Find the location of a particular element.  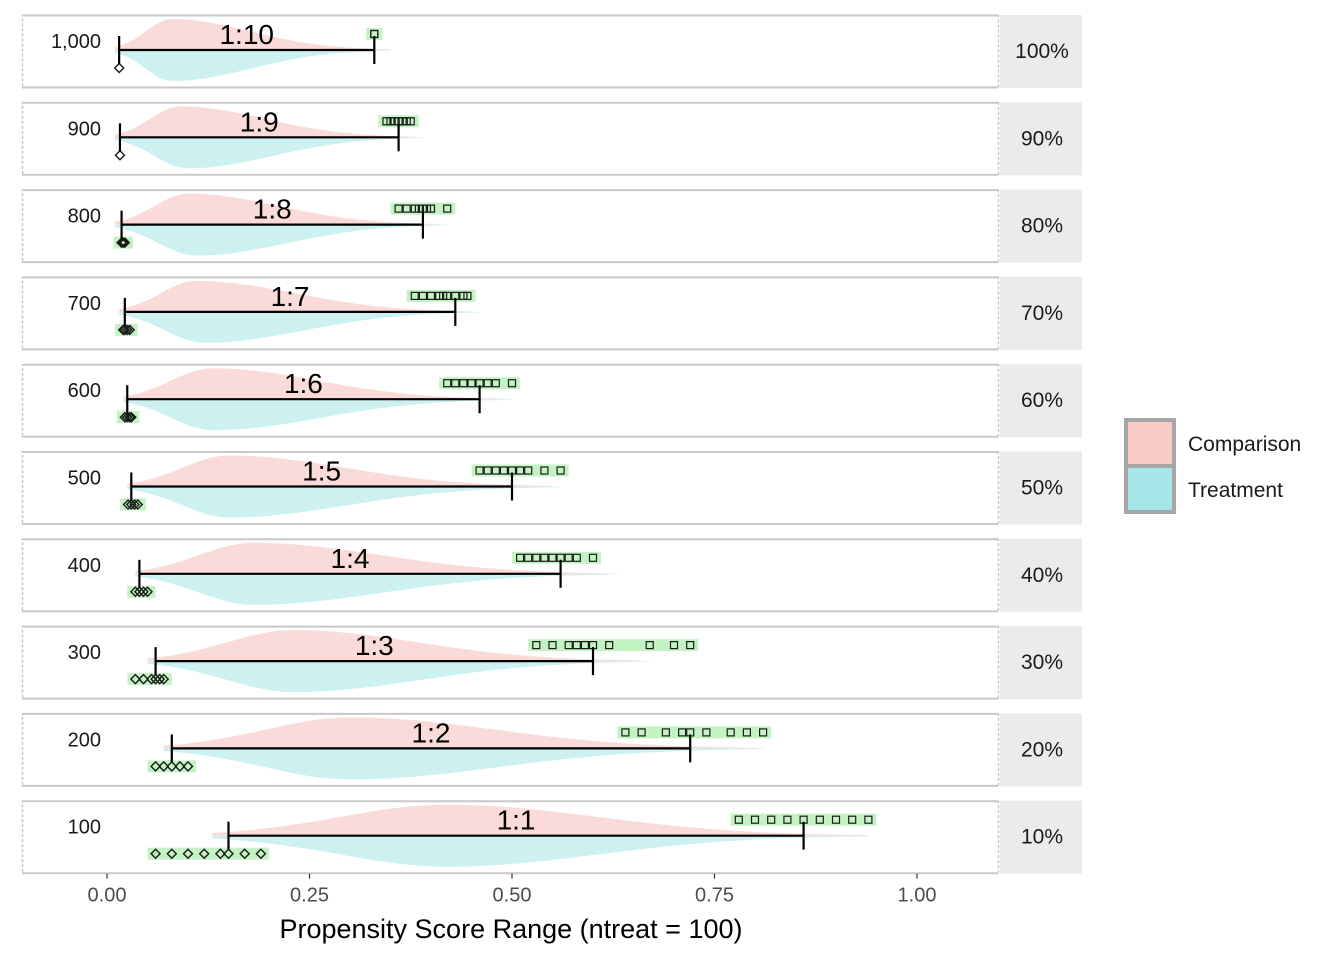

facet-strip-label: 10% is located at coordinates (1042, 837).